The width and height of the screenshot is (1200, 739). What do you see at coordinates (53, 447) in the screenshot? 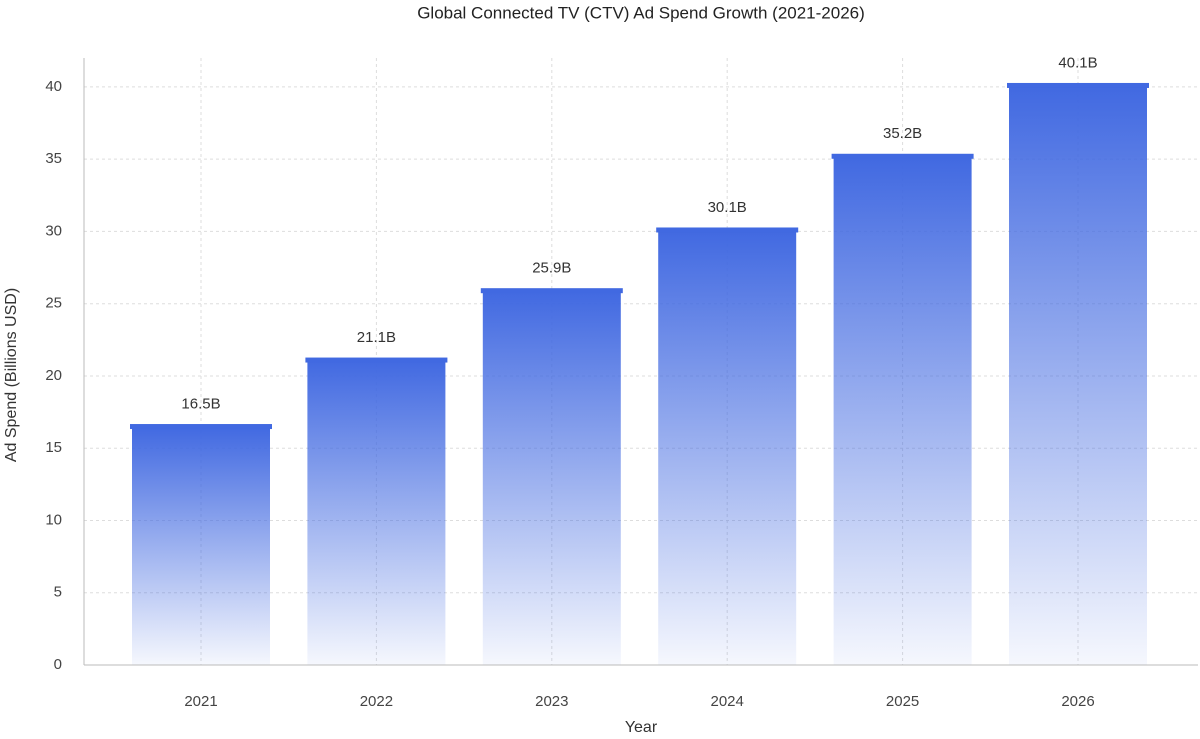
I see `y-tick-label: 15` at bounding box center [53, 447].